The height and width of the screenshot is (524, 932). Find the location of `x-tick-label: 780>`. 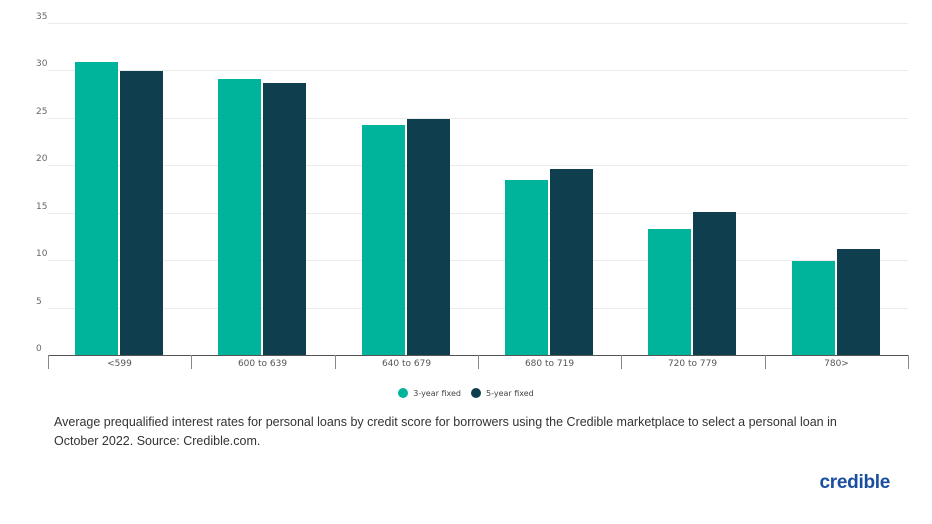

x-tick-label: 780> is located at coordinates (836, 364).